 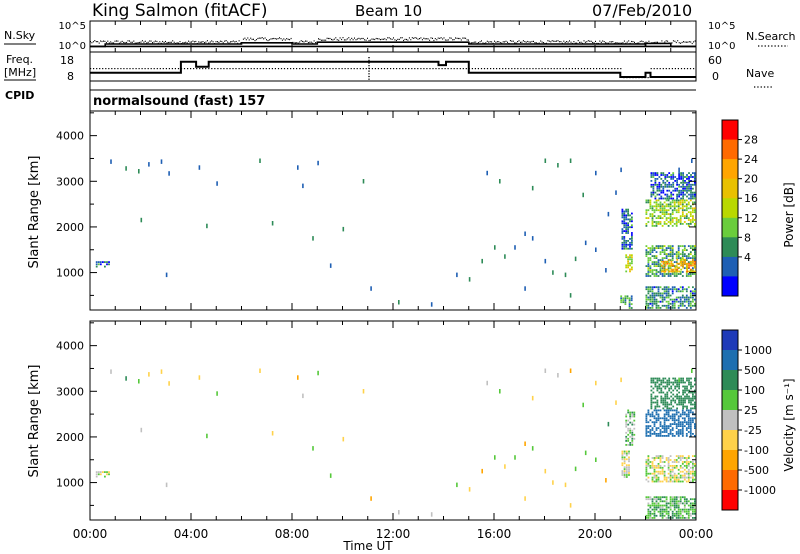 I want to click on x-axis-label: Time UT, so click(x=367, y=546).